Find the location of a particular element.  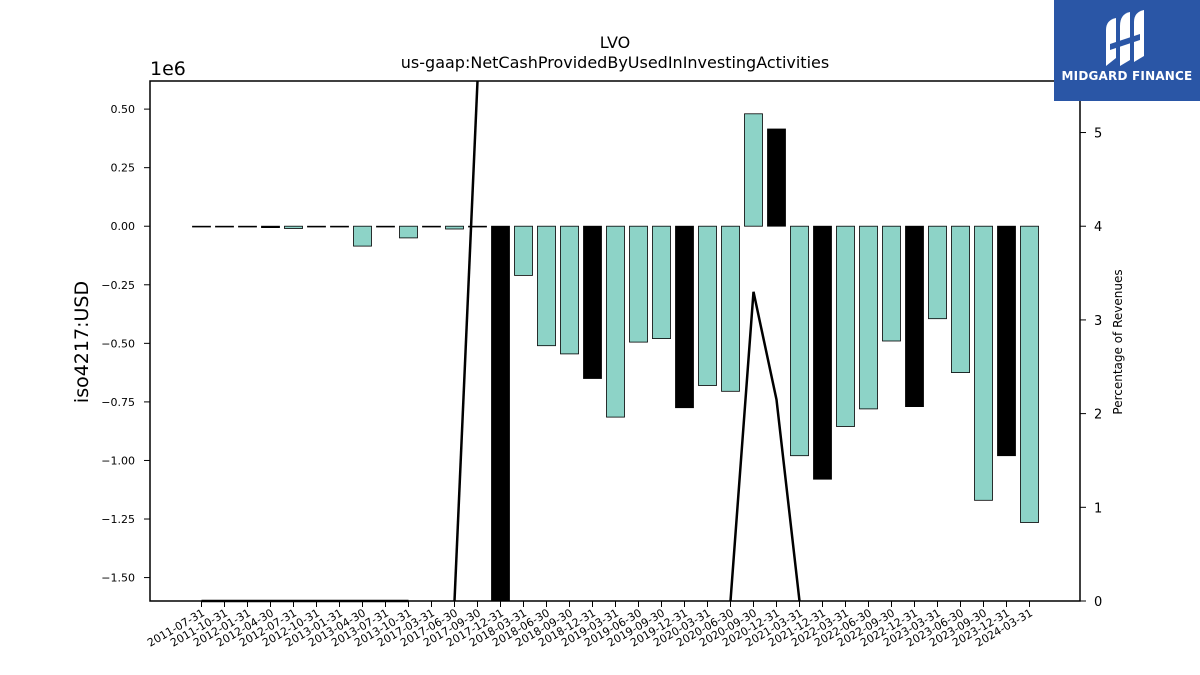

y-tick-label: −0.75 is located at coordinates (118, 402).